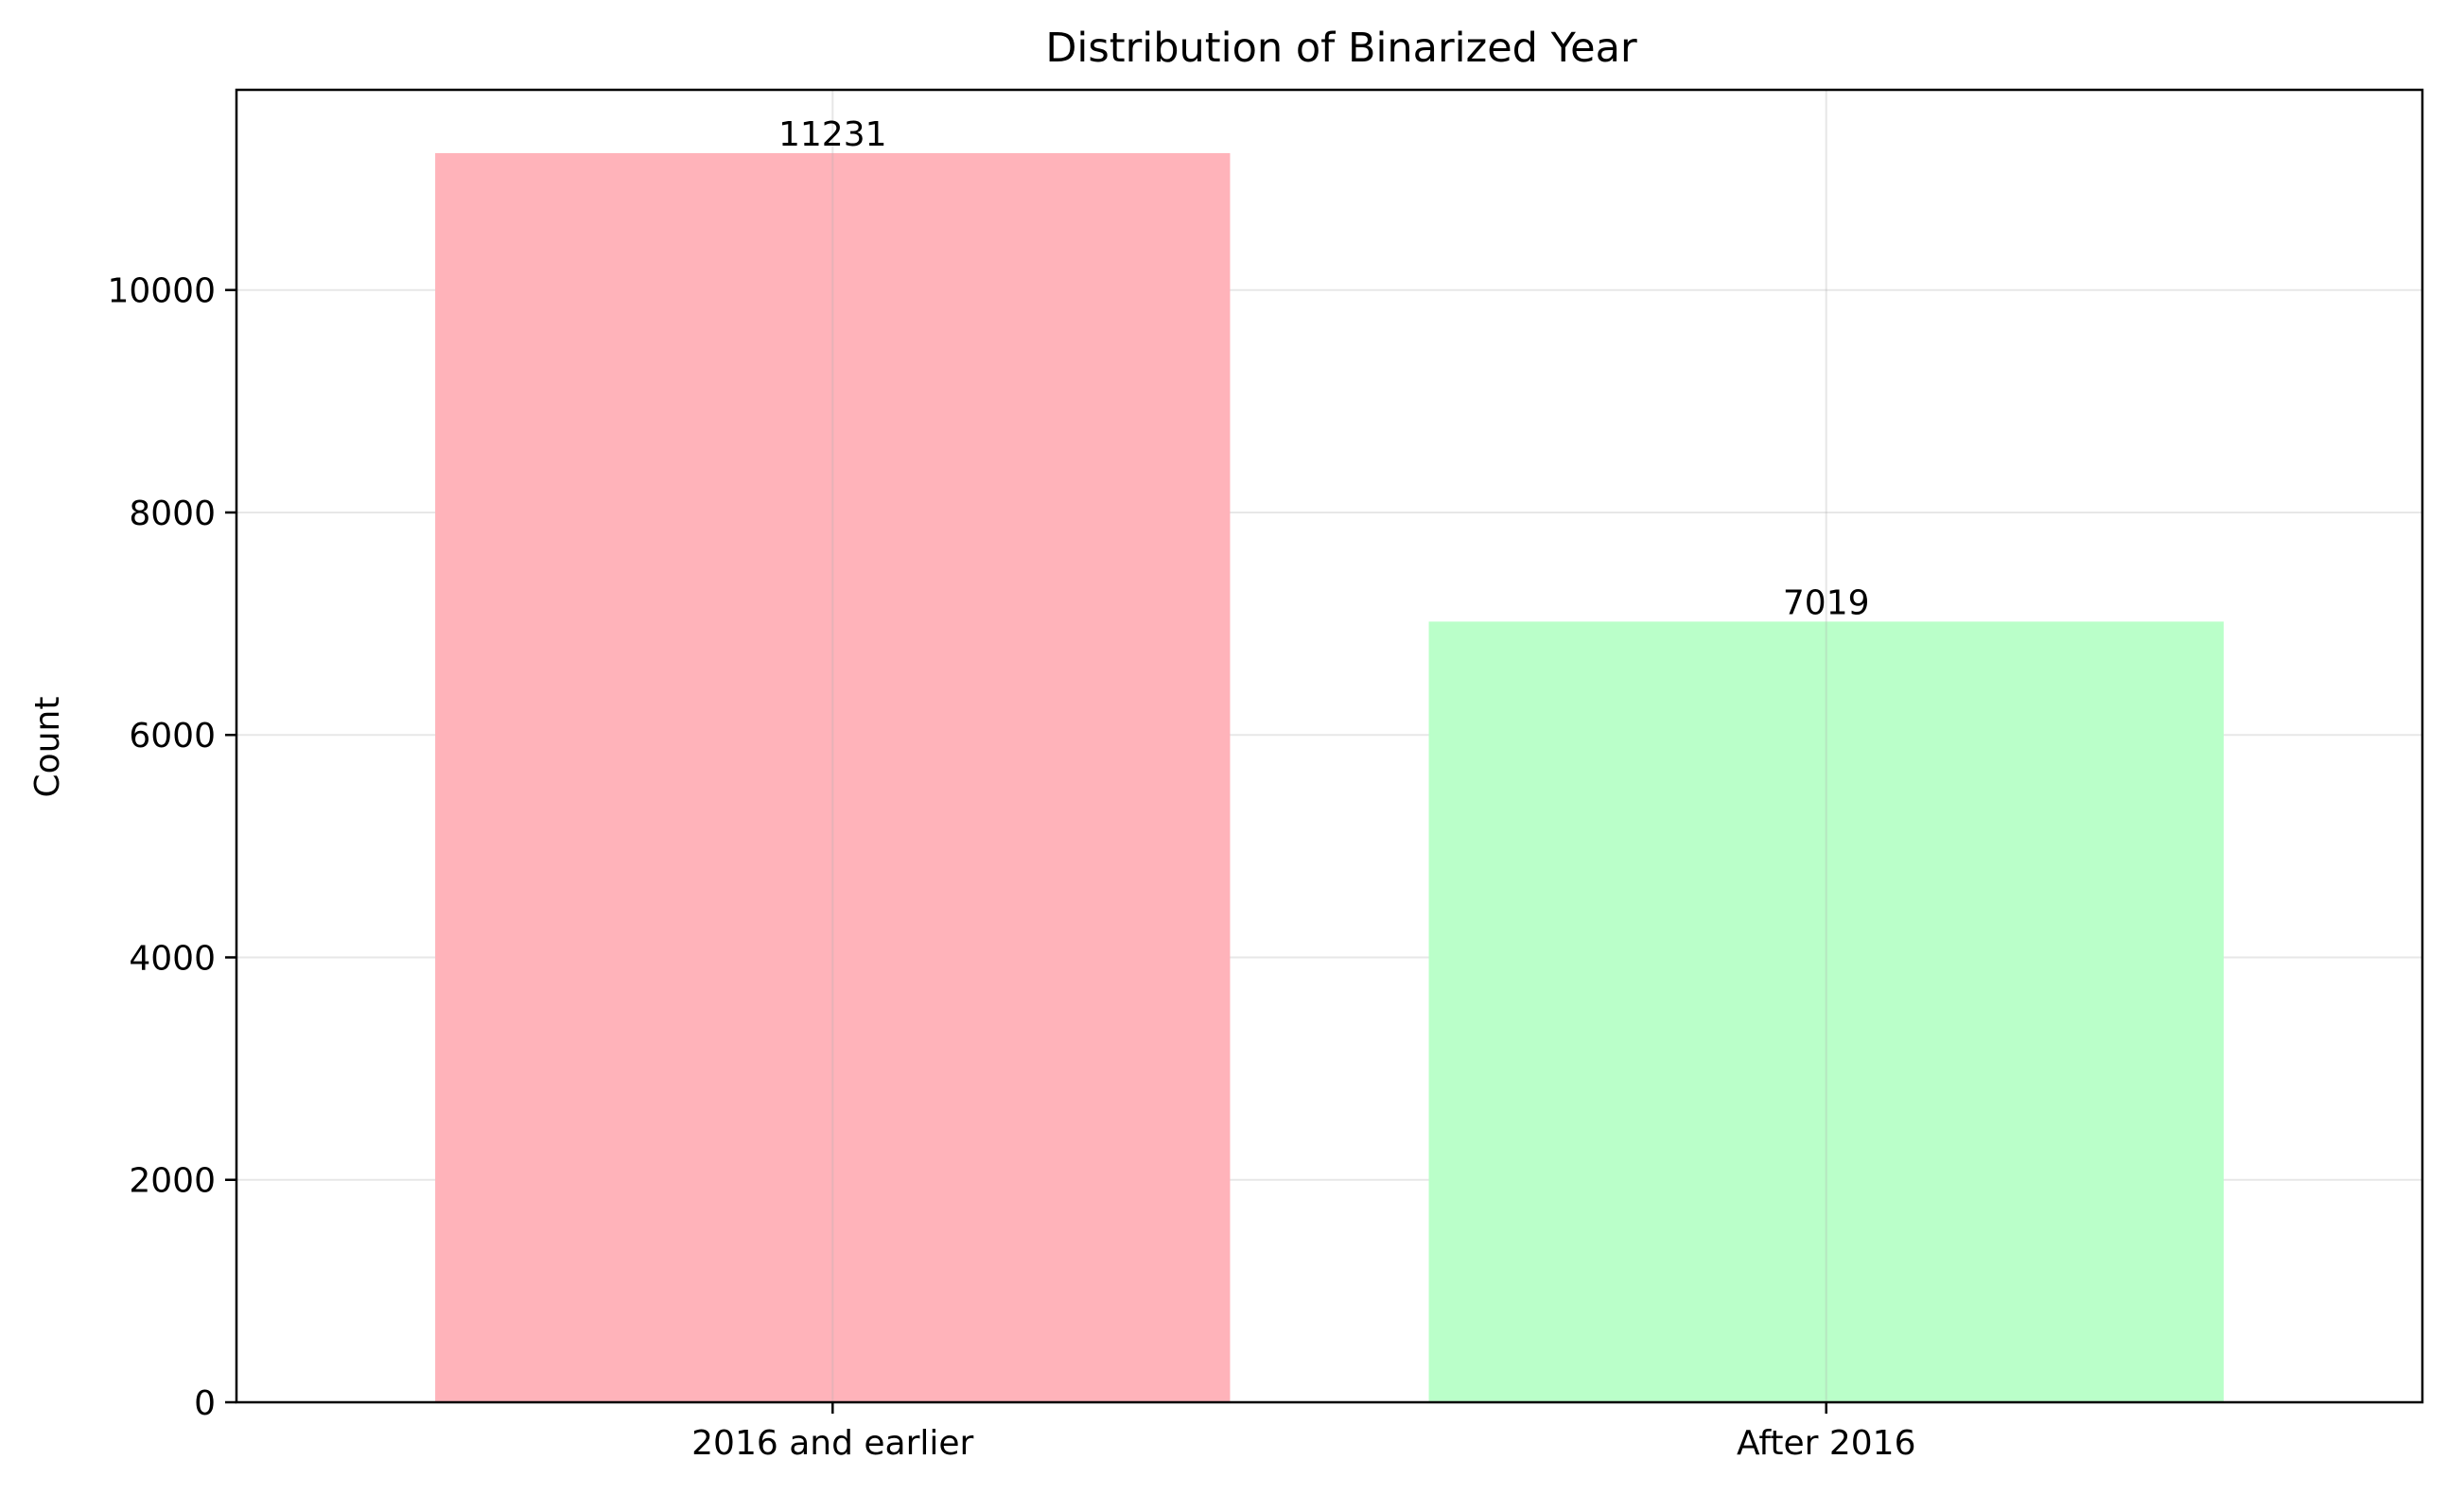 This screenshot has height=1494, width=2464. I want to click on y-axis-label: Count, so click(47, 748).